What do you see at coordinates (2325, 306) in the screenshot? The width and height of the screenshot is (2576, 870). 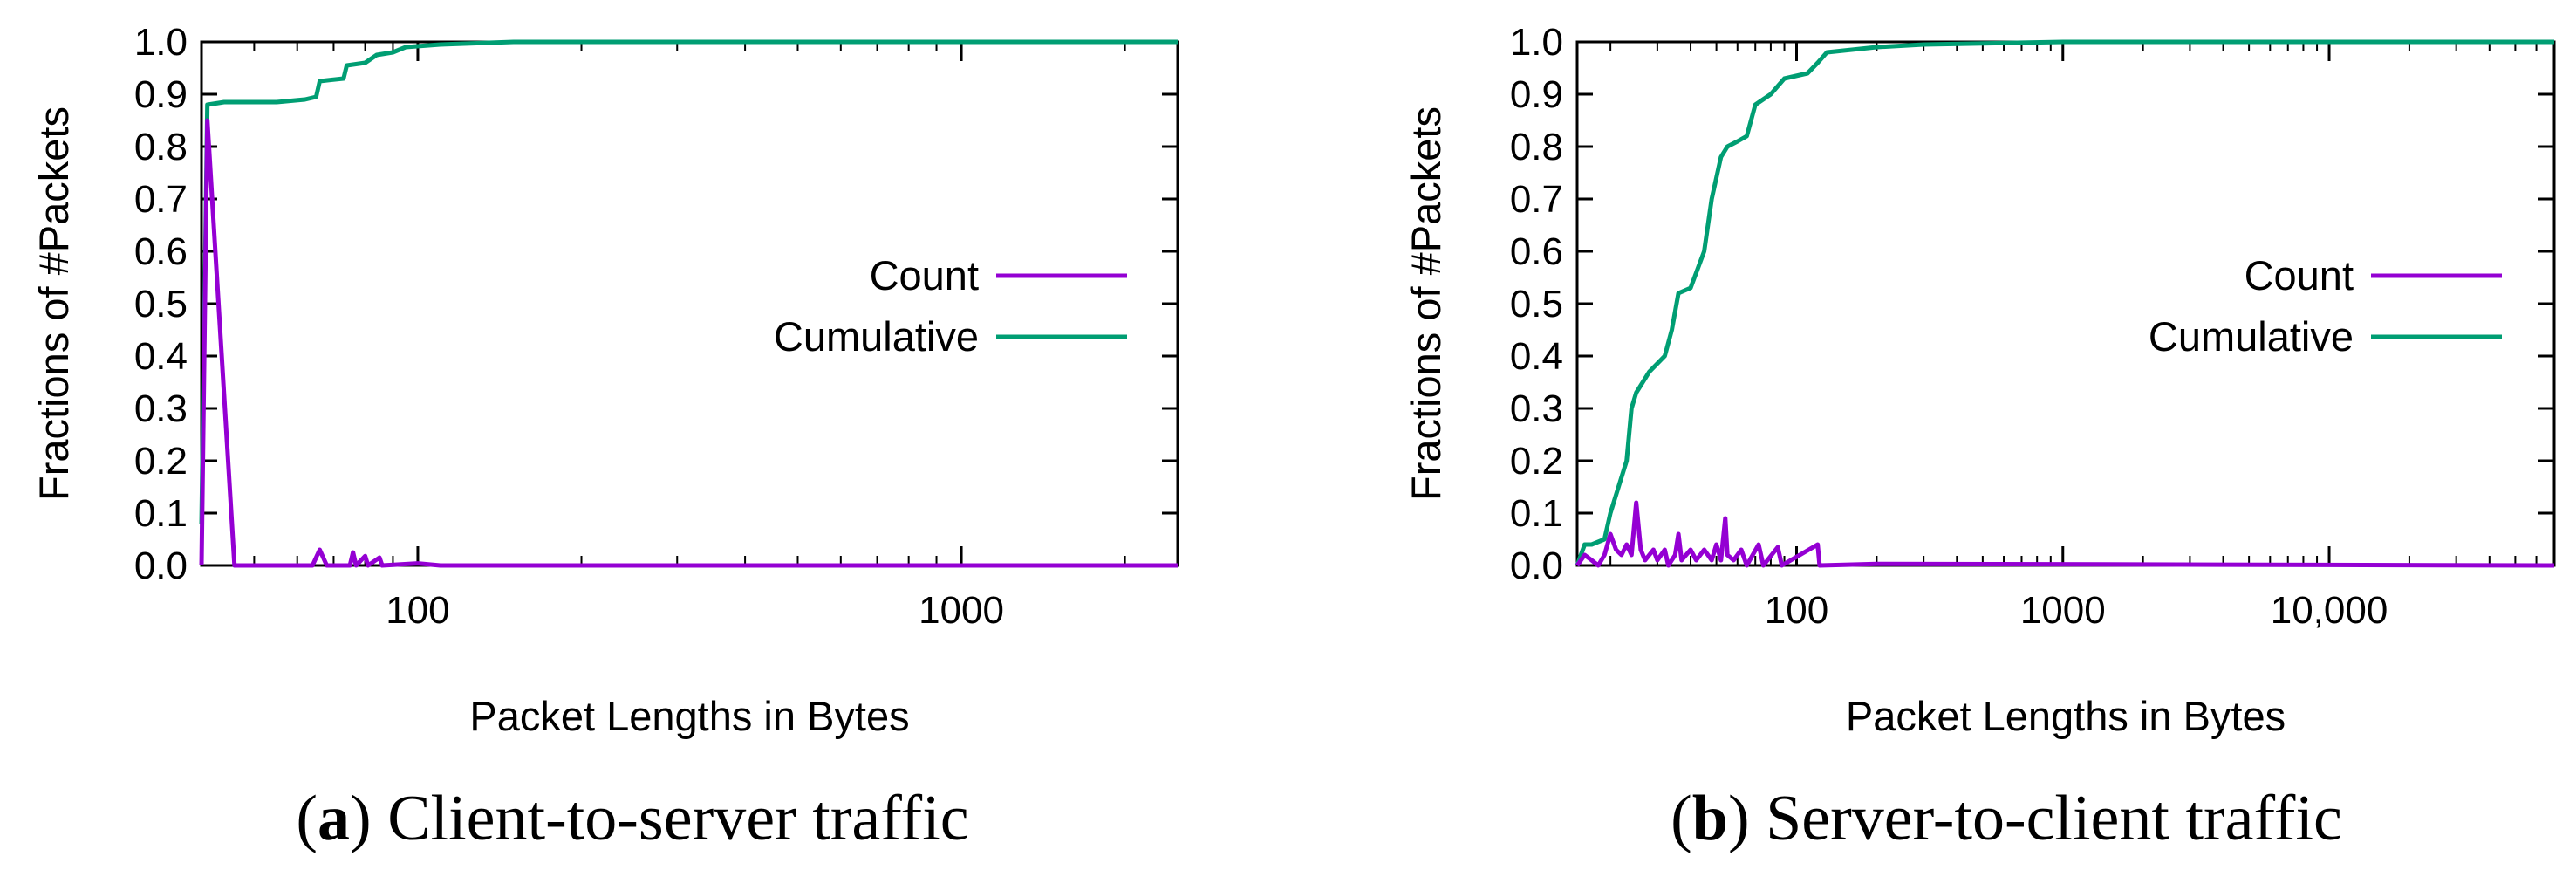 I see `legend-b: Count Cumulative` at bounding box center [2325, 306].